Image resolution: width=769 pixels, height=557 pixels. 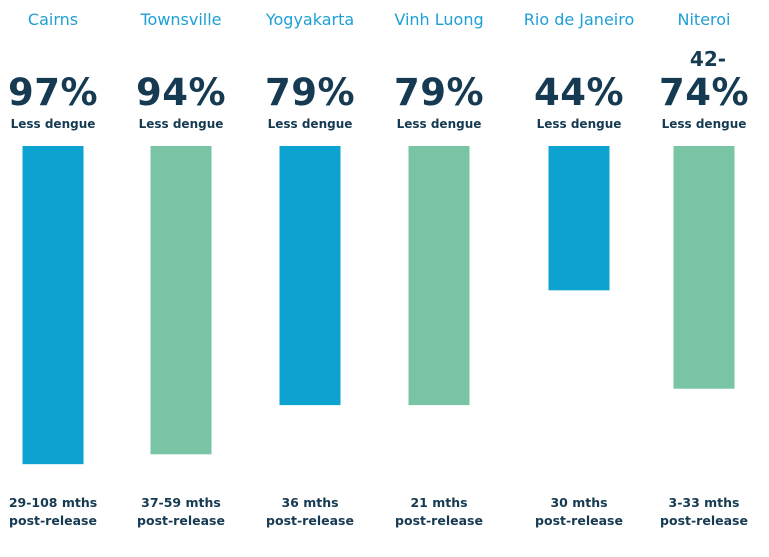 I want to click on range-prefix-label: 42-, so click(x=708, y=59).